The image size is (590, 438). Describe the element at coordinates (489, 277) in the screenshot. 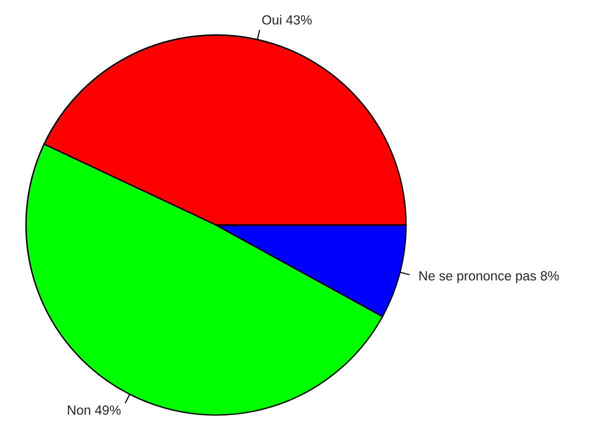

I see `slice-label: Ne se prononce pas 8%` at that location.